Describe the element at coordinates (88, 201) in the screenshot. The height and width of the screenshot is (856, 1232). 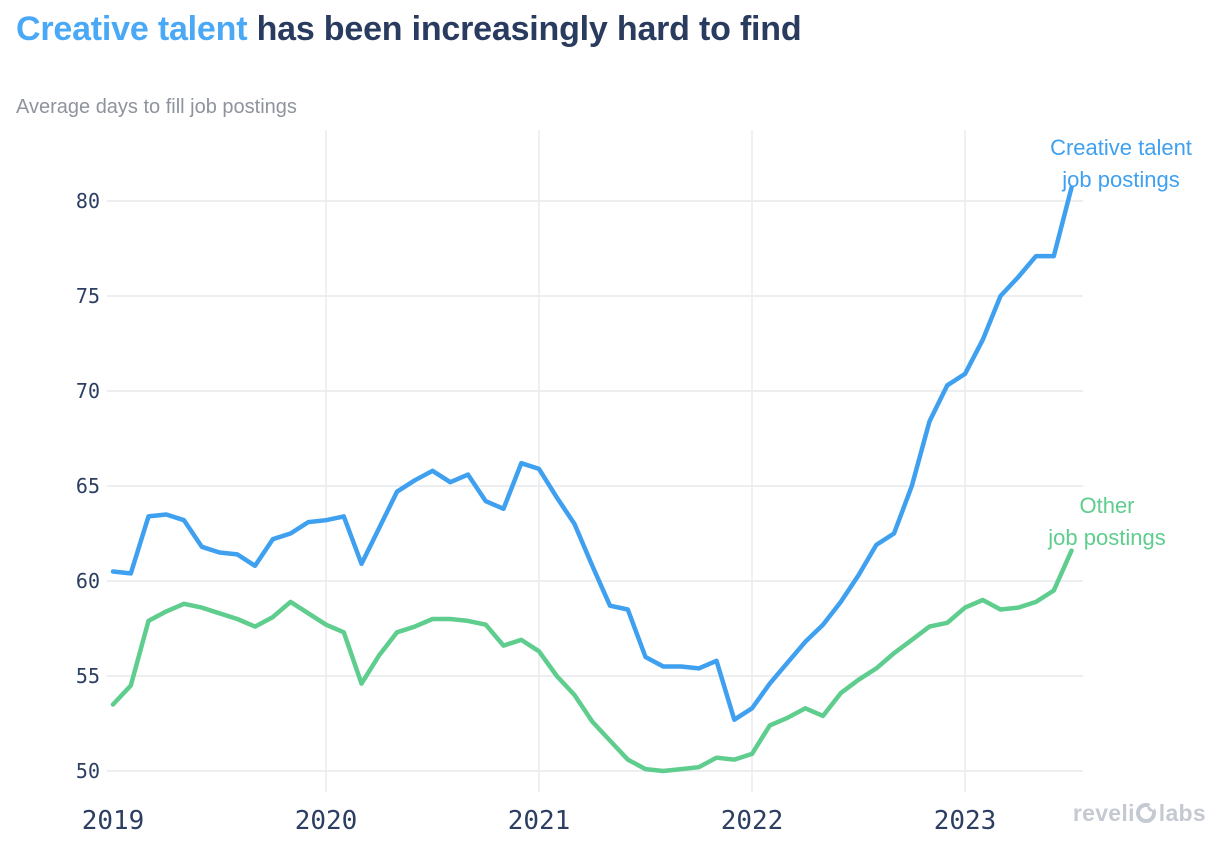
I see `y-tick-label-80: 80` at that location.